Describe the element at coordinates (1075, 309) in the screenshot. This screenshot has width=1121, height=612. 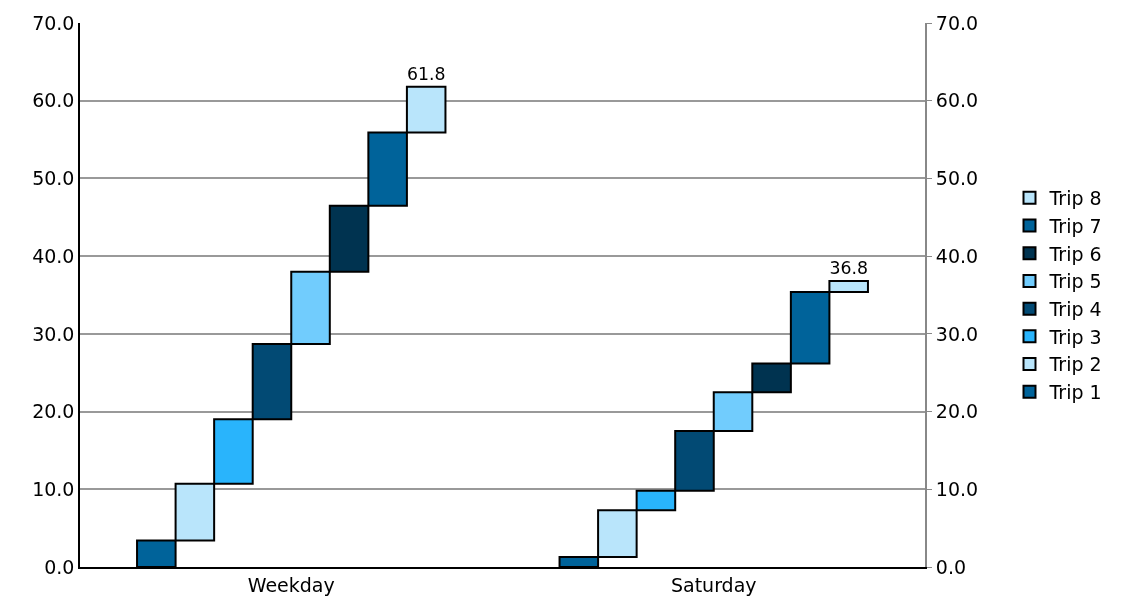
I see `legend-label: Trip 4` at that location.